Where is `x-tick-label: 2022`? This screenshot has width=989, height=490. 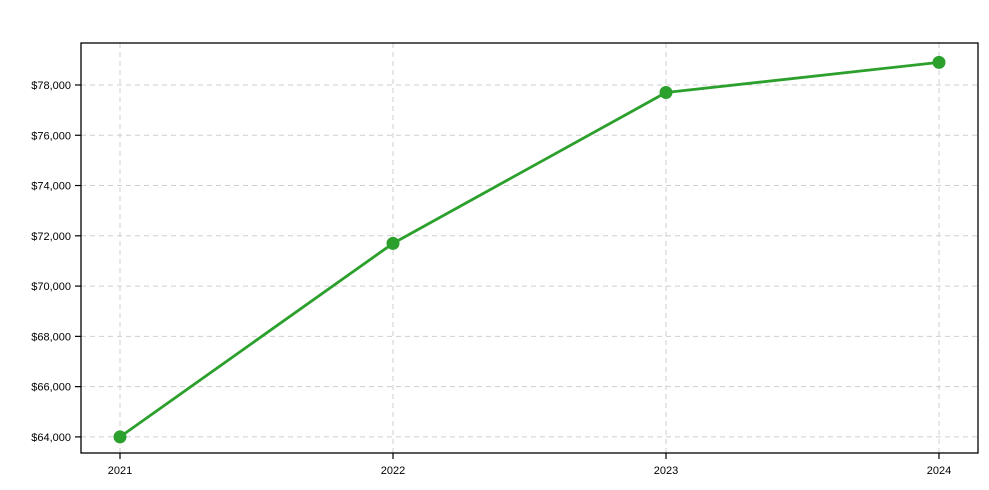
x-tick-label: 2022 is located at coordinates (393, 471).